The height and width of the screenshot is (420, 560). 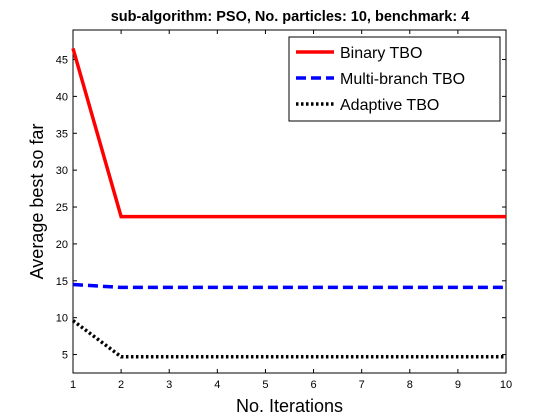 What do you see at coordinates (73, 385) in the screenshot?
I see `x-tick-label: 1` at bounding box center [73, 385].